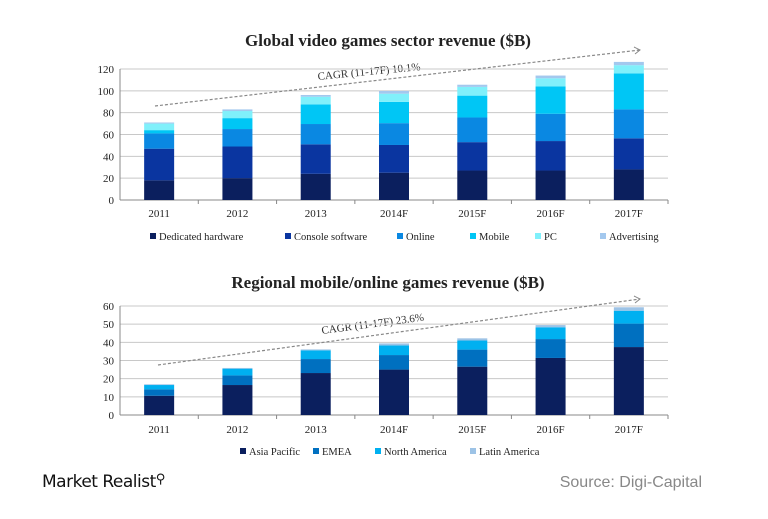 This screenshot has width=768, height=519. What do you see at coordinates (109, 157) in the screenshot?
I see `y-tick-label: 40` at bounding box center [109, 157].